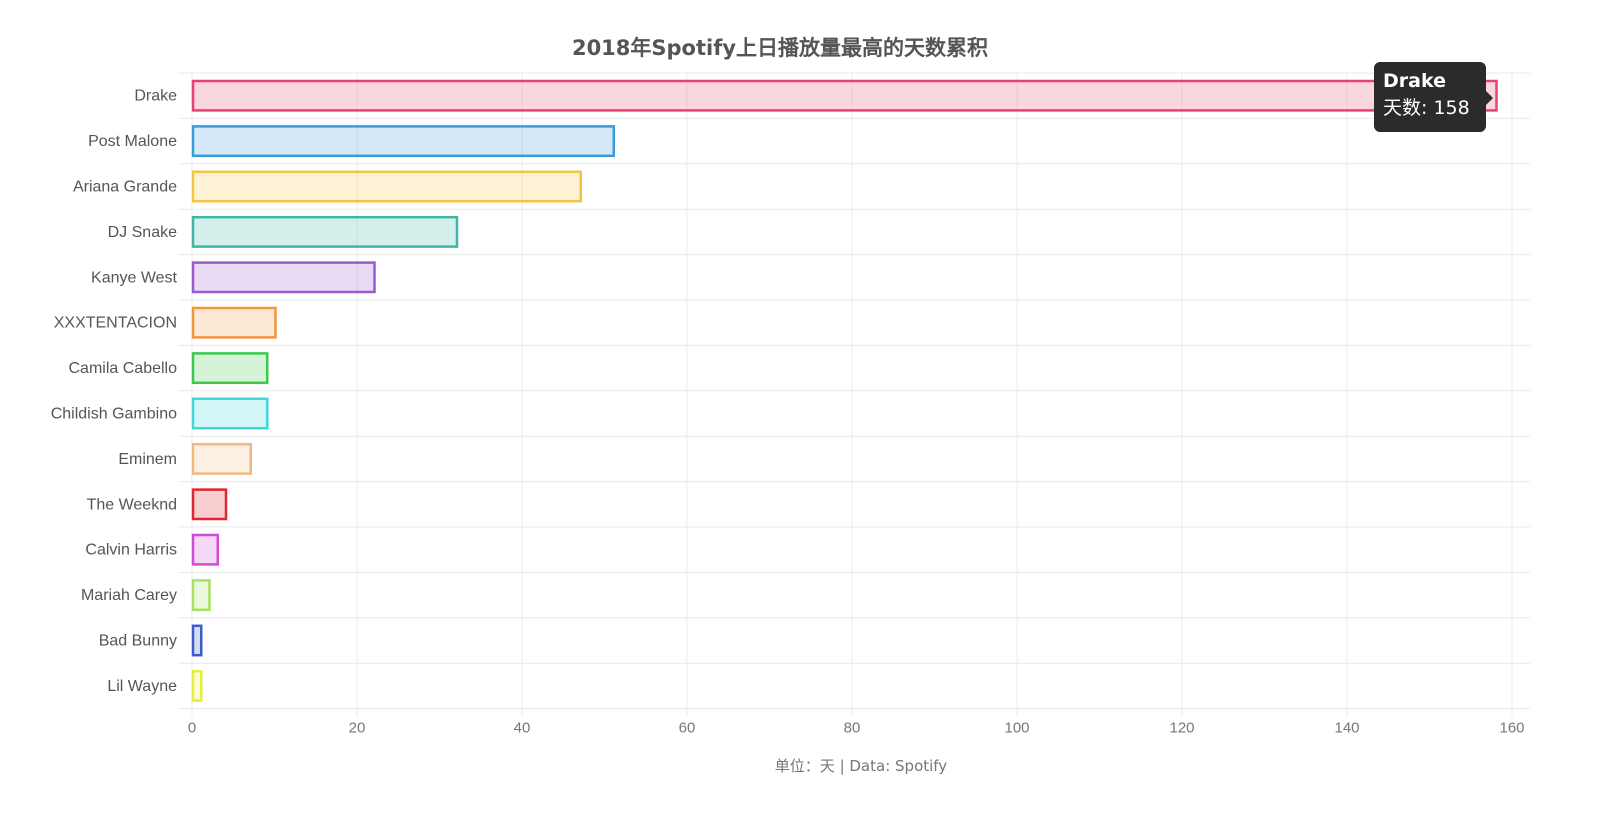 The image size is (1599, 832). I want to click on category-label: Post Malone, so click(132, 141).